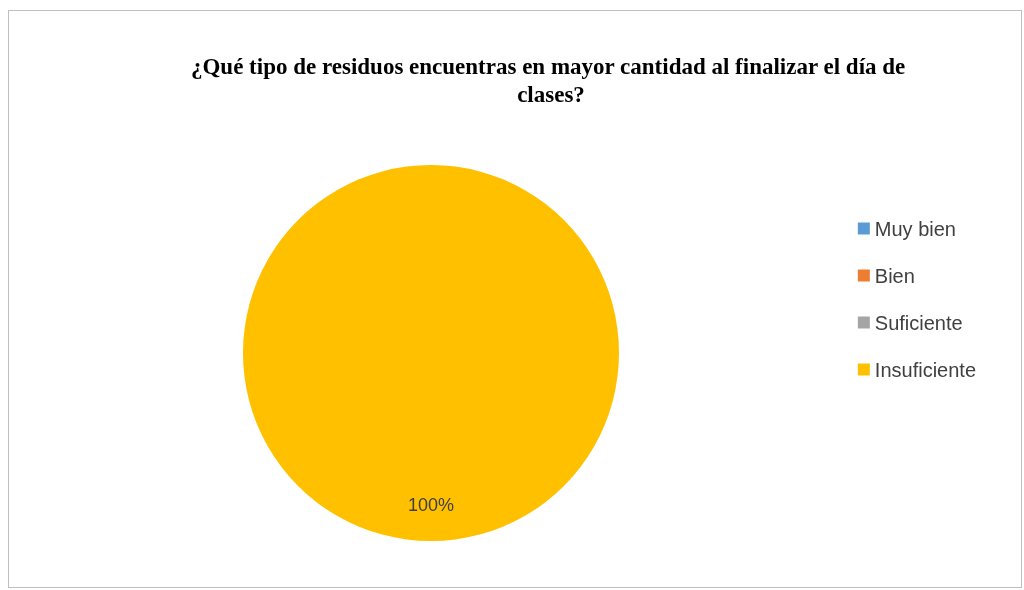 This screenshot has height=590, width=1024. Describe the element at coordinates (551, 80) in the screenshot. I see `chart-title: ¿Qué tipo de residuos encuentras en mayor cantidad al finalizar el día de clases?` at that location.